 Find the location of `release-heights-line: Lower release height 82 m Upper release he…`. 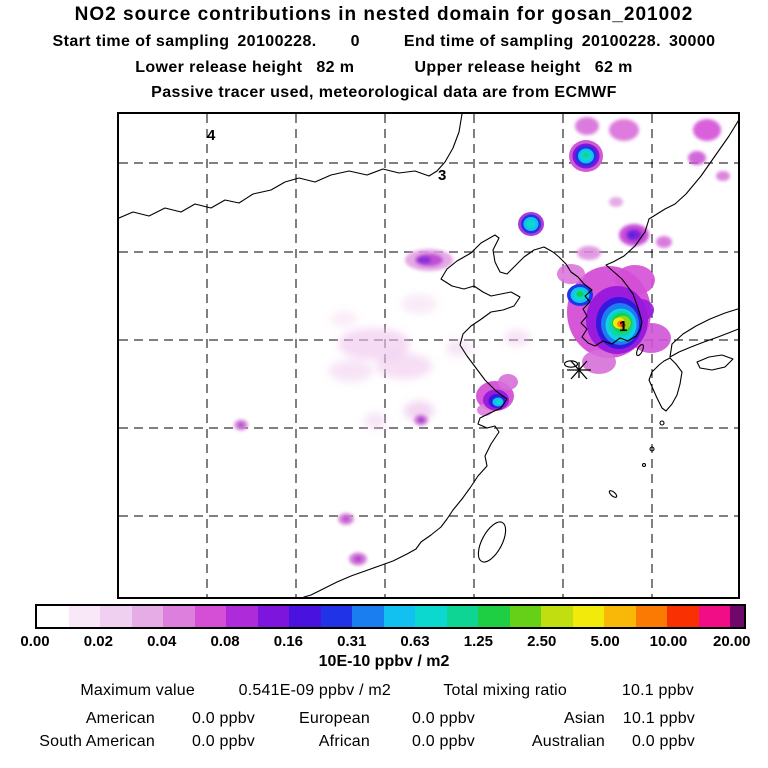

release-heights-line: Lower release height 82 m Upper release he… is located at coordinates (384, 68).